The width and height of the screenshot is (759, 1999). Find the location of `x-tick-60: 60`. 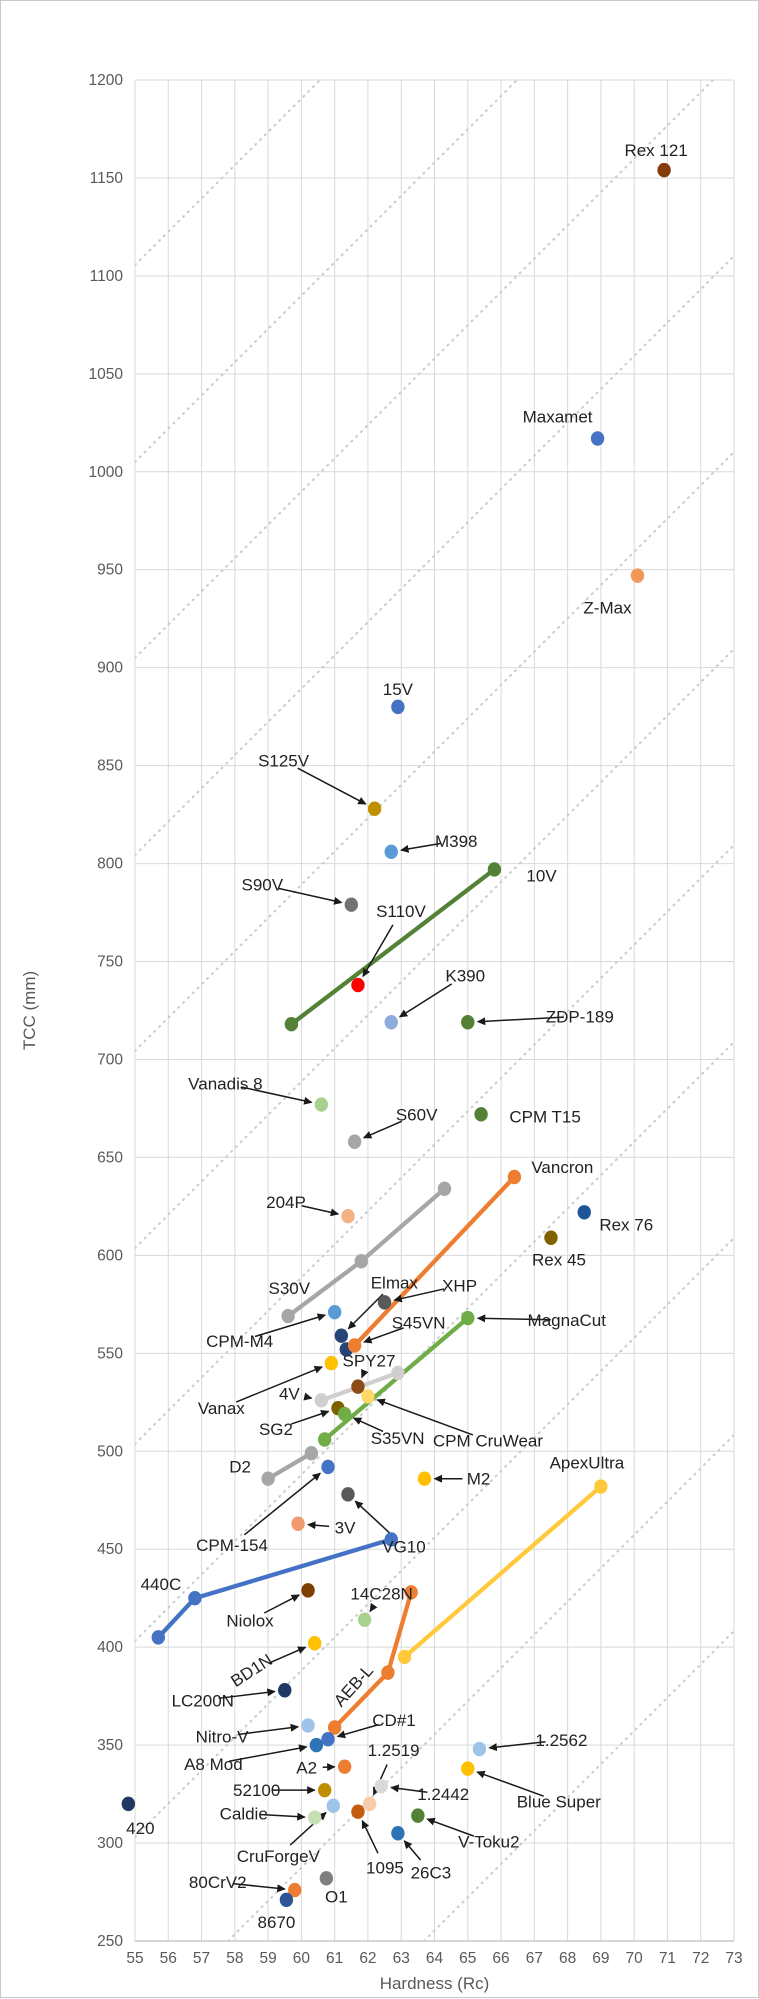

x-tick-60: 60 is located at coordinates (302, 1958).